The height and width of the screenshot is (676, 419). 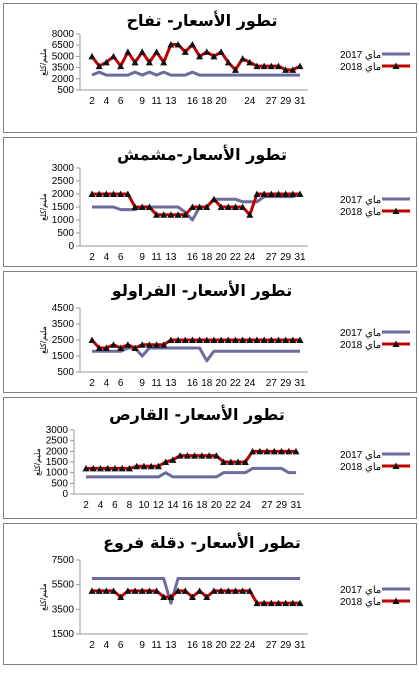 What do you see at coordinates (121, 101) in the screenshot?
I see `x-tick-label: 6` at bounding box center [121, 101].